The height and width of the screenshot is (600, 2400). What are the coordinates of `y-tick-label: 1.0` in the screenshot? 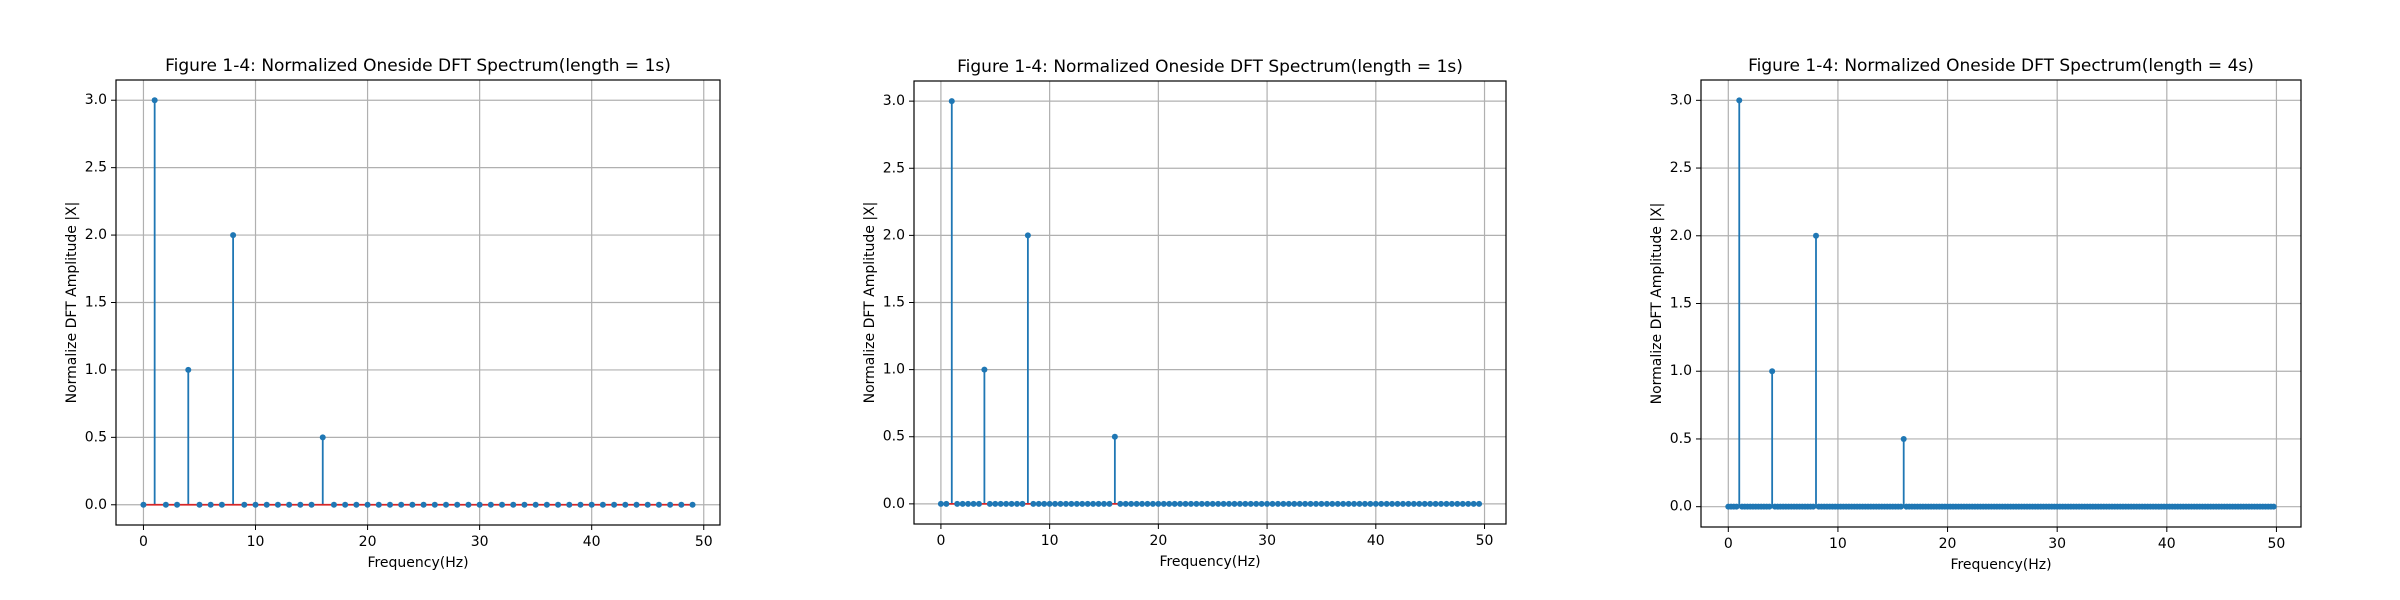 It's located at (1681, 371).